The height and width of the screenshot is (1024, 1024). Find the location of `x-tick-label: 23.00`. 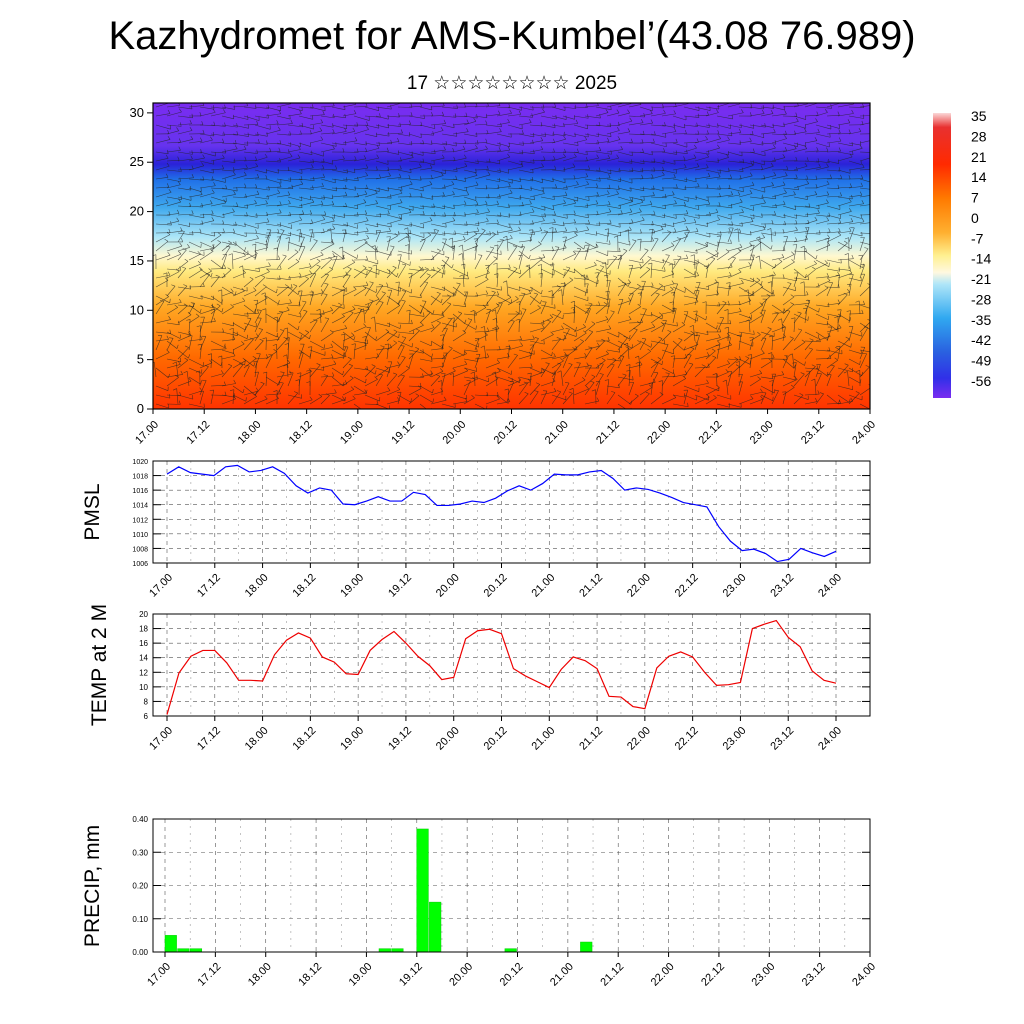

x-tick-label: 23.00 is located at coordinates (763, 975).